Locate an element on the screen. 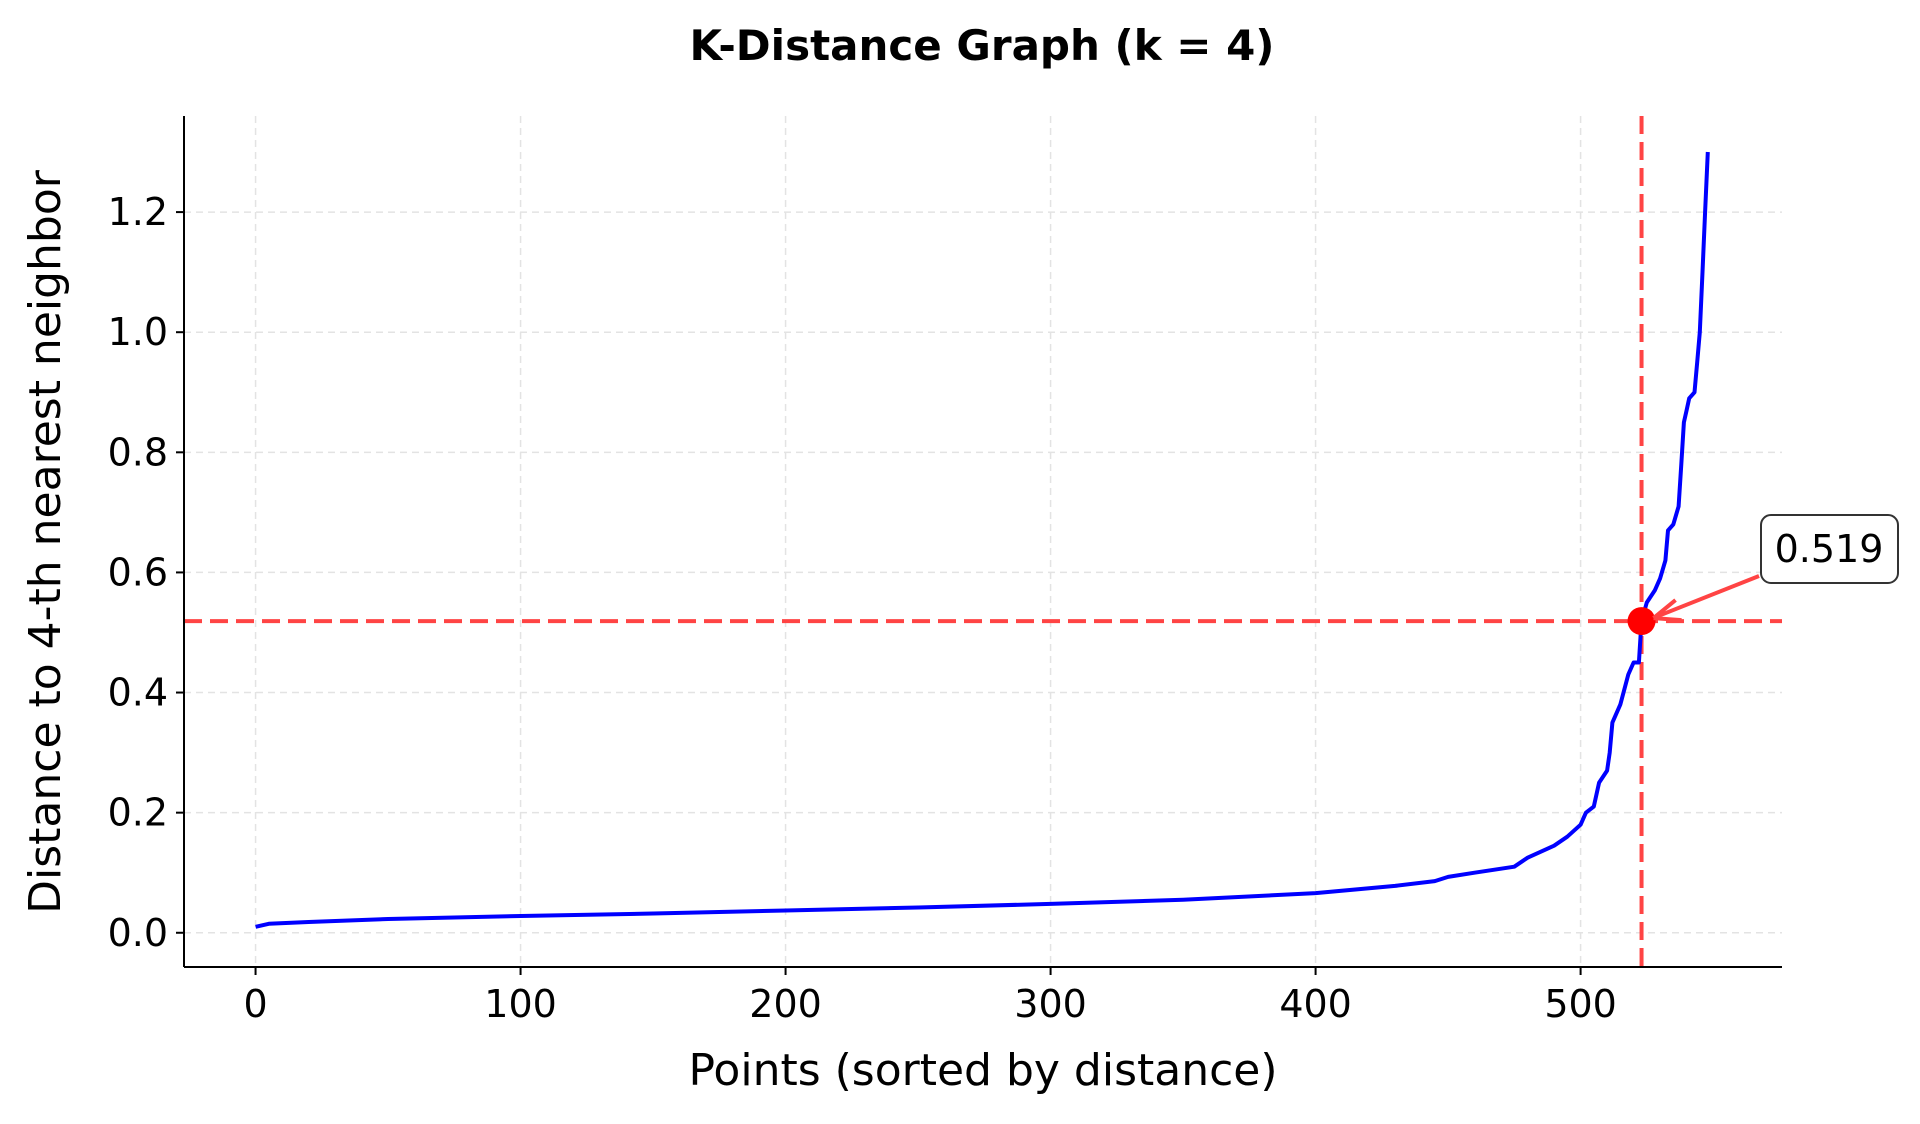  x-axis-label: Points (sorted by distance) is located at coordinates (982, 1070).